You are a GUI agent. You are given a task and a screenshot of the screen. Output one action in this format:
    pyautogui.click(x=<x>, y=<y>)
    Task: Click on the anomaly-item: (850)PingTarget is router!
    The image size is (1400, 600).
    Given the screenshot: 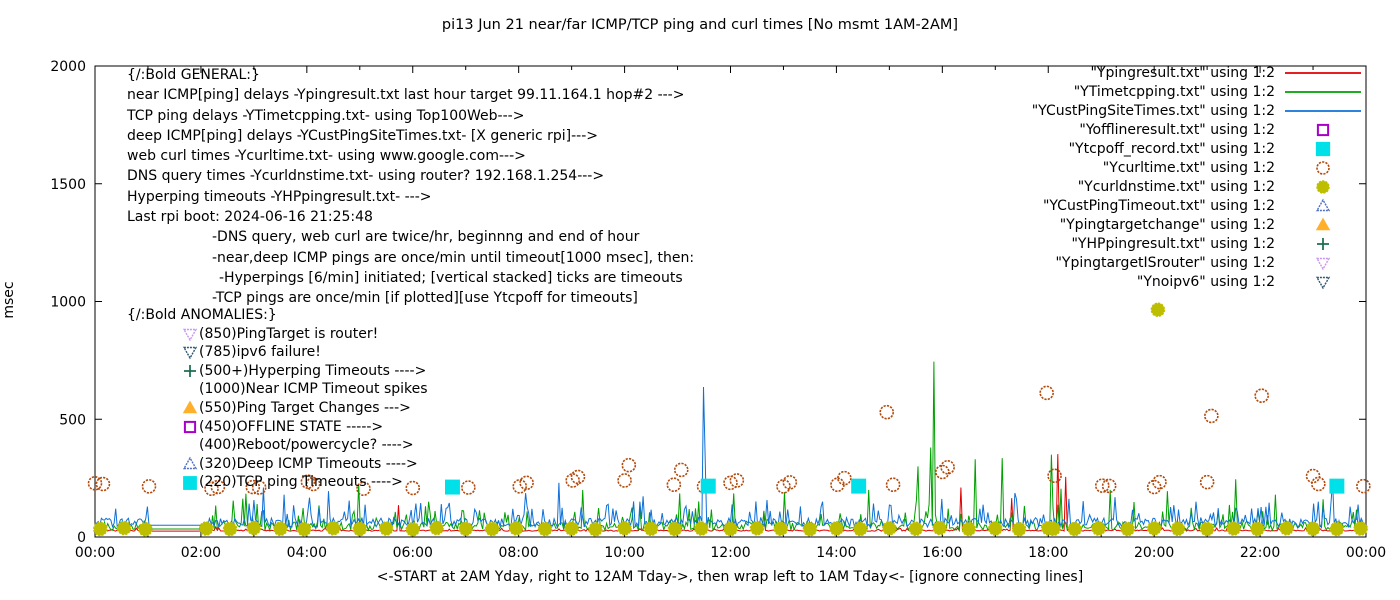 What is the action you would take?
    pyautogui.click(x=277, y=334)
    